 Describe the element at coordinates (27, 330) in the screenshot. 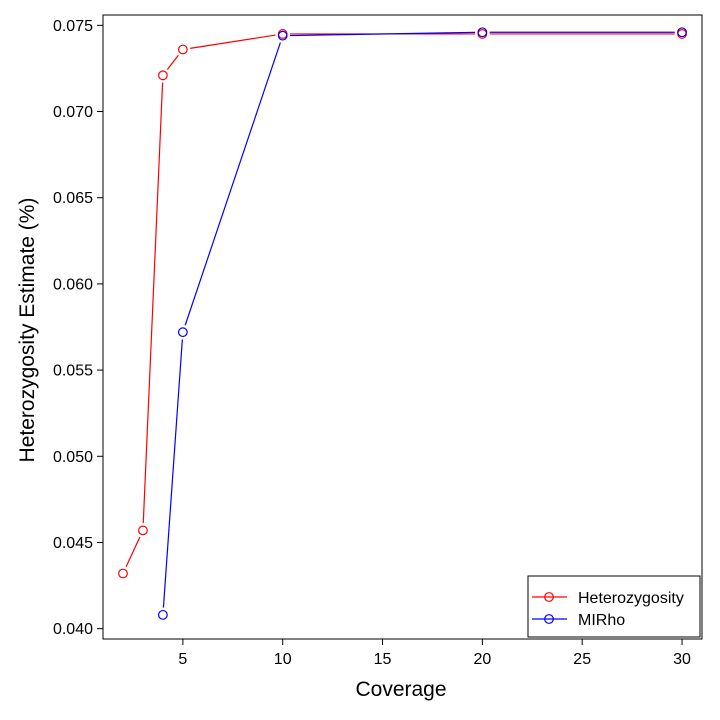

I see `y-axis-title: Heterozygosity Estimate (%)` at that location.